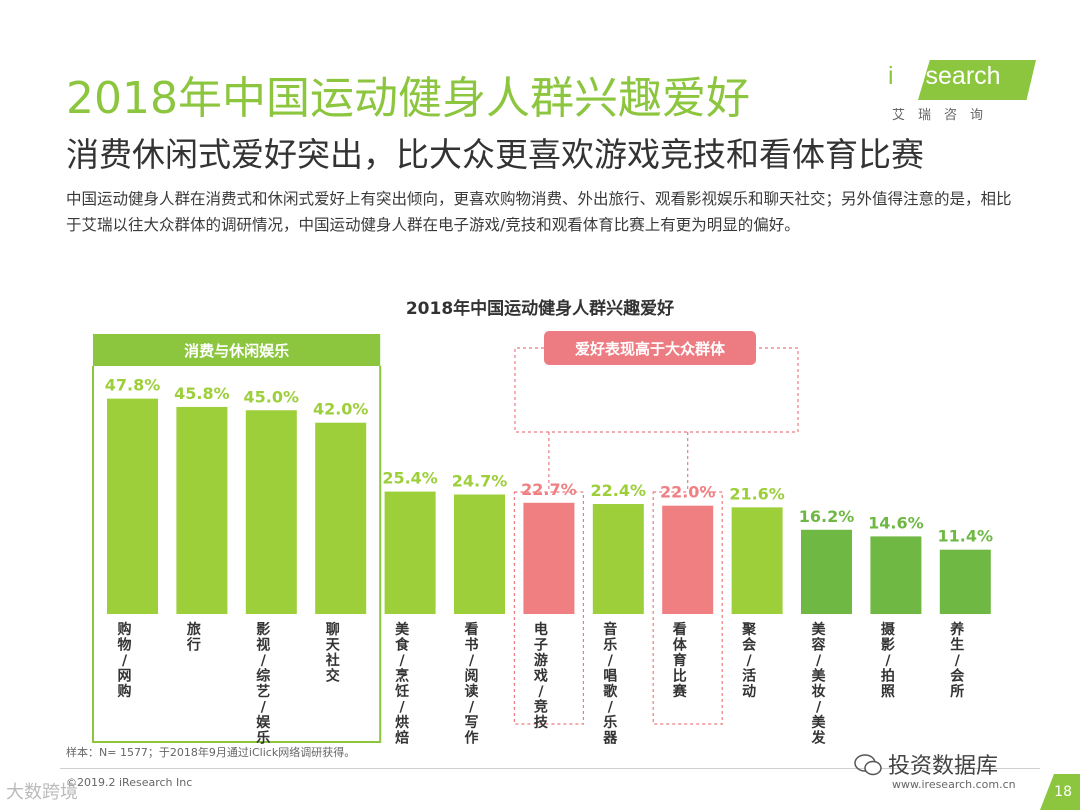 This screenshot has width=1080, height=810. Describe the element at coordinates (868, 765) in the screenshot. I see `wechat-icon` at that location.